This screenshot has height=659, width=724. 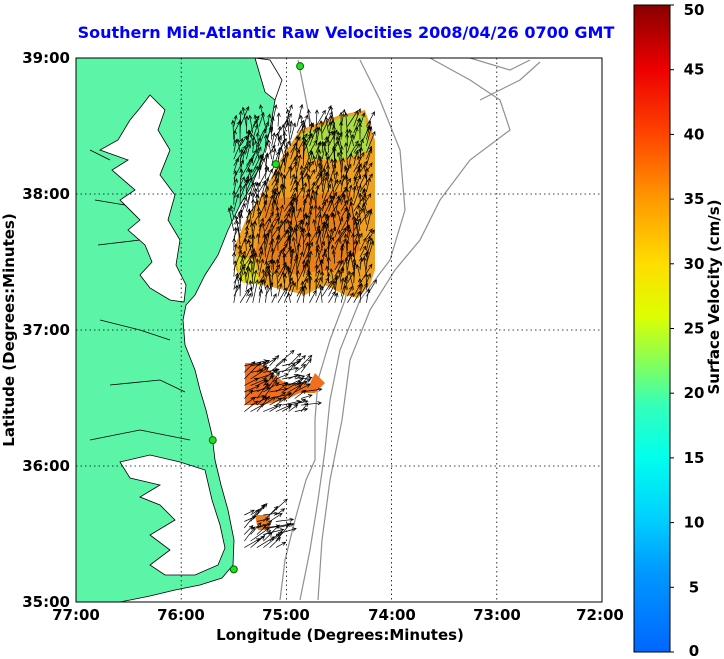 What do you see at coordinates (652, 328) in the screenshot?
I see `colorbar-gradient` at bounding box center [652, 328].